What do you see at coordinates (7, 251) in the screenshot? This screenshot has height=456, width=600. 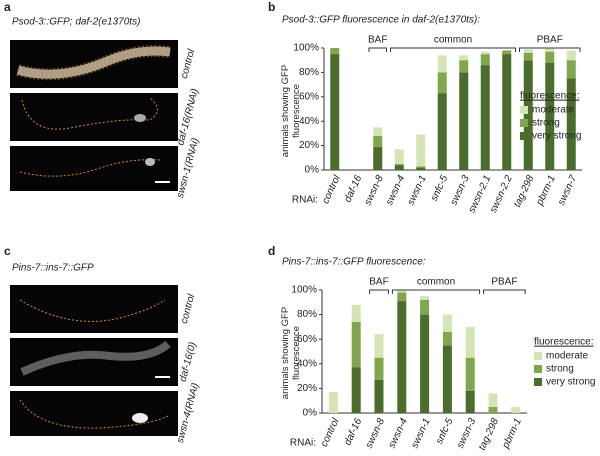 I see `panel-label: c` at bounding box center [7, 251].